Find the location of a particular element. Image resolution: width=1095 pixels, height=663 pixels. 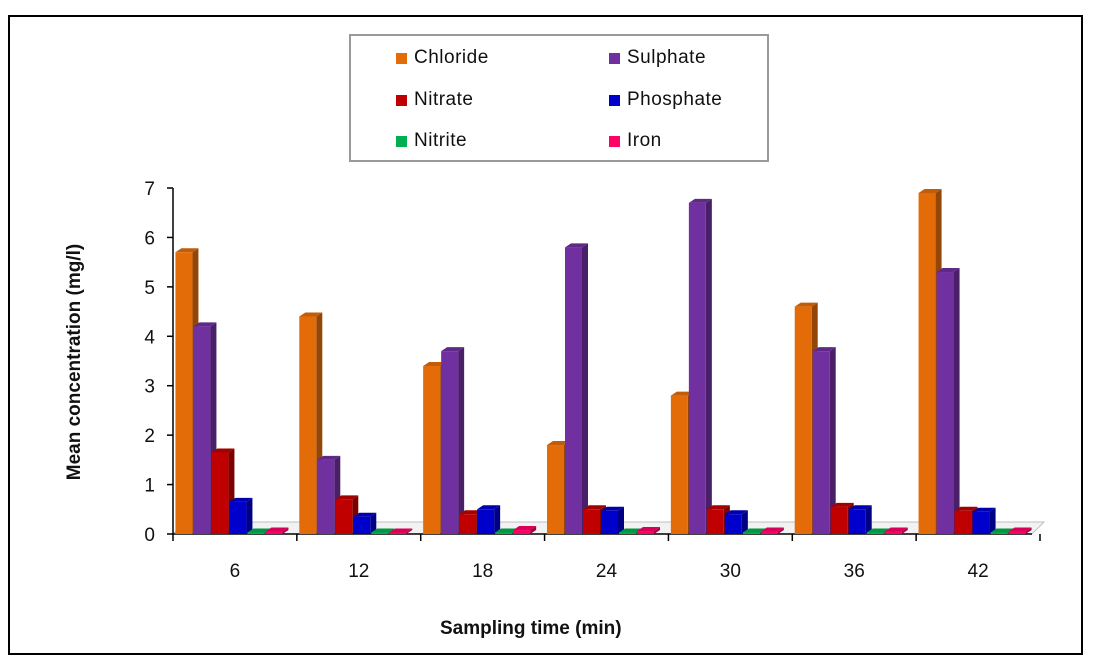

legend-swatch-nitrite is located at coordinates (401, 141).